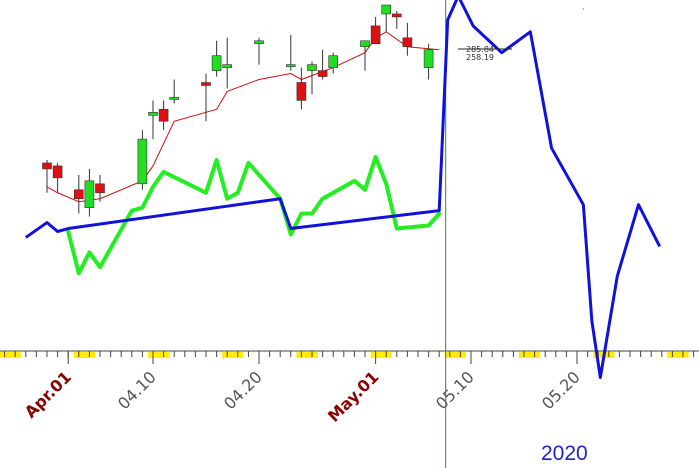 Image resolution: width=699 pixels, height=468 pixels. I want to click on year-label: 2020, so click(564, 453).